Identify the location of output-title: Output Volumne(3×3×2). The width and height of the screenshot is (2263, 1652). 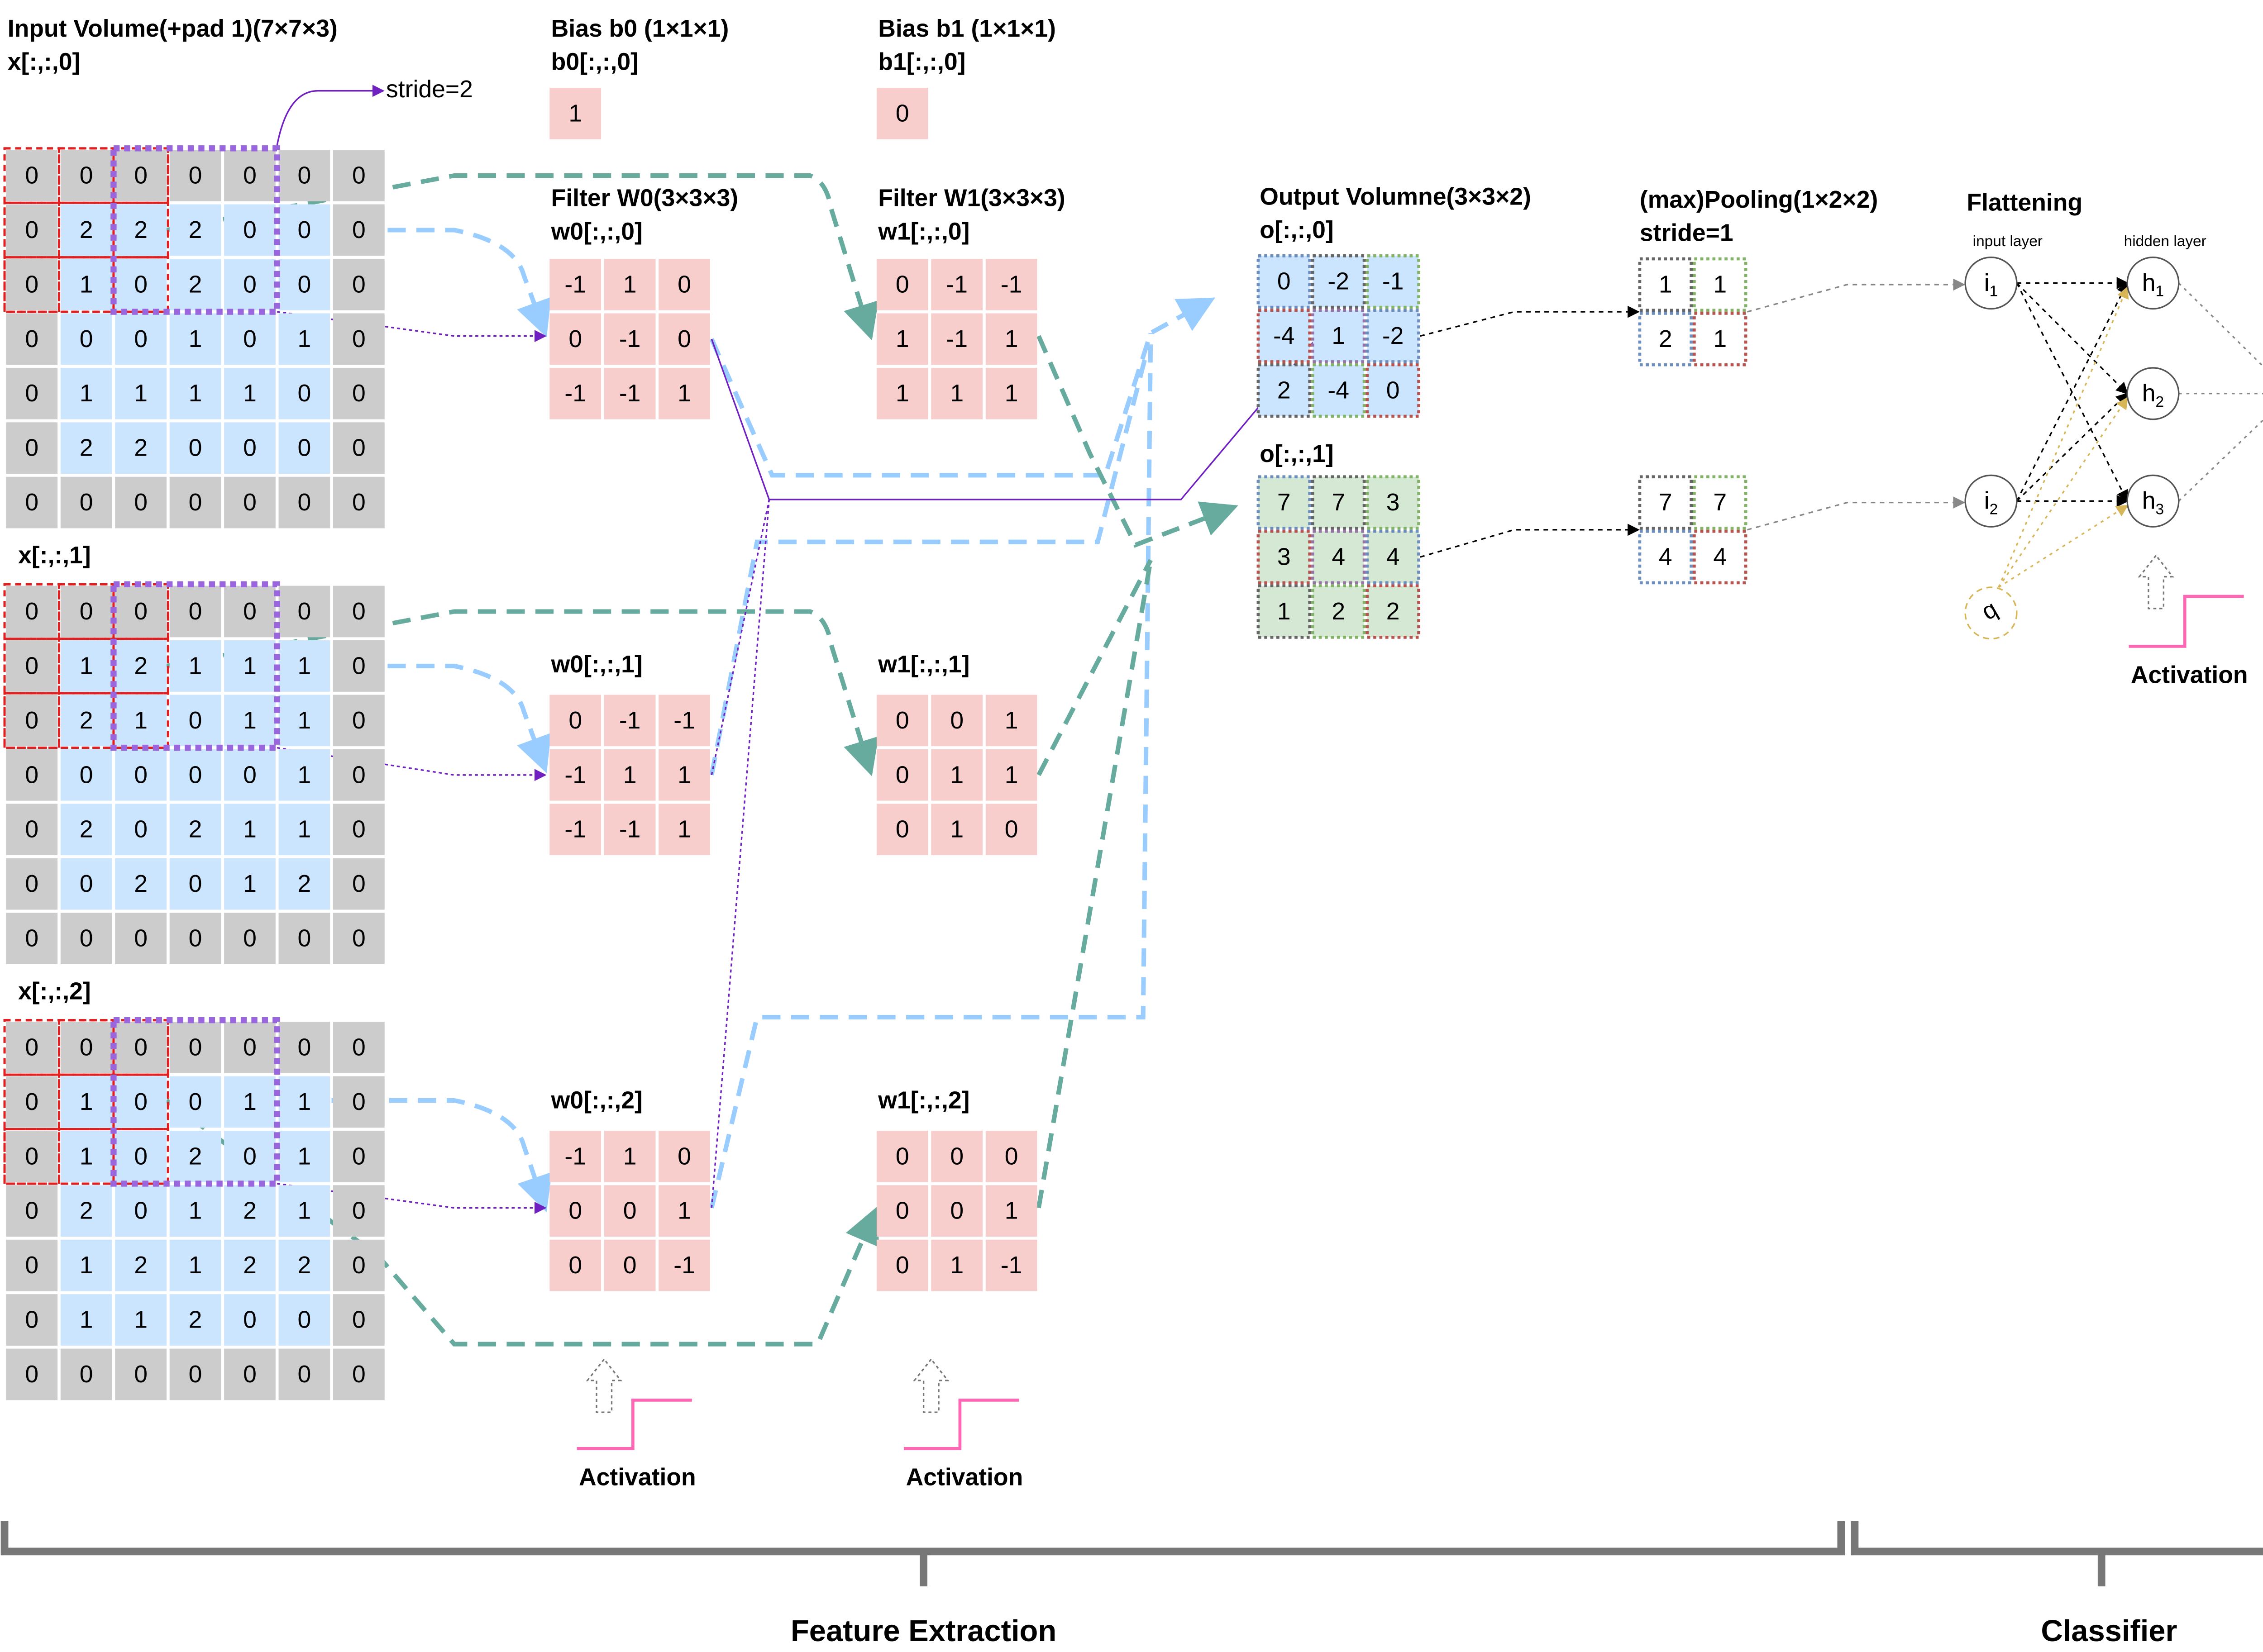
(1395, 196).